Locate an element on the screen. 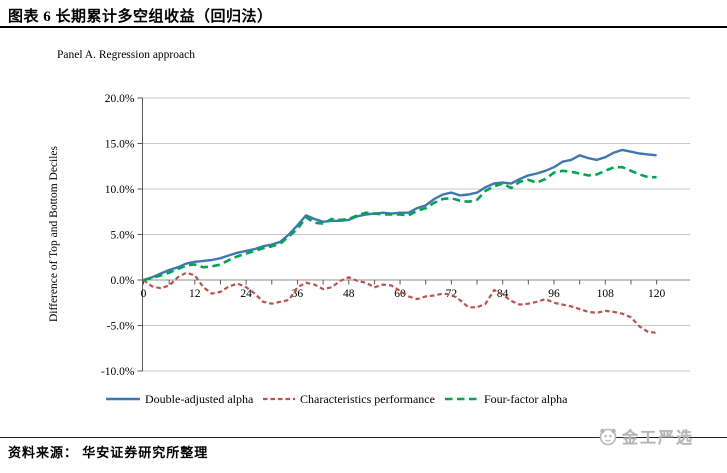  solid-line-icon is located at coordinates (123, 399).